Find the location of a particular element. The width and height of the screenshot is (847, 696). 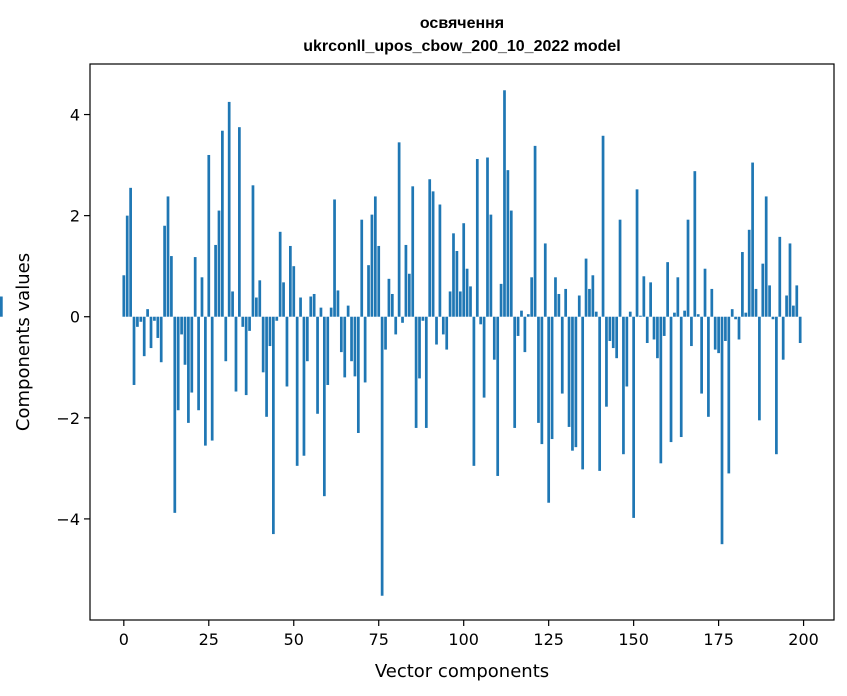

y-tick-label: −2 is located at coordinates (68, 418).